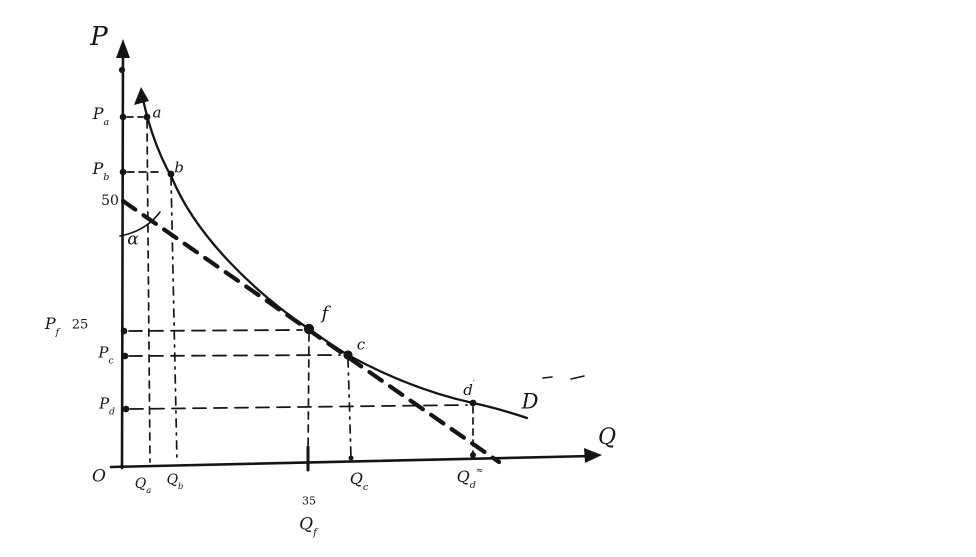 This screenshot has width=976, height=557. I want to click on xtick-qf-value-35: 35, so click(309, 501).